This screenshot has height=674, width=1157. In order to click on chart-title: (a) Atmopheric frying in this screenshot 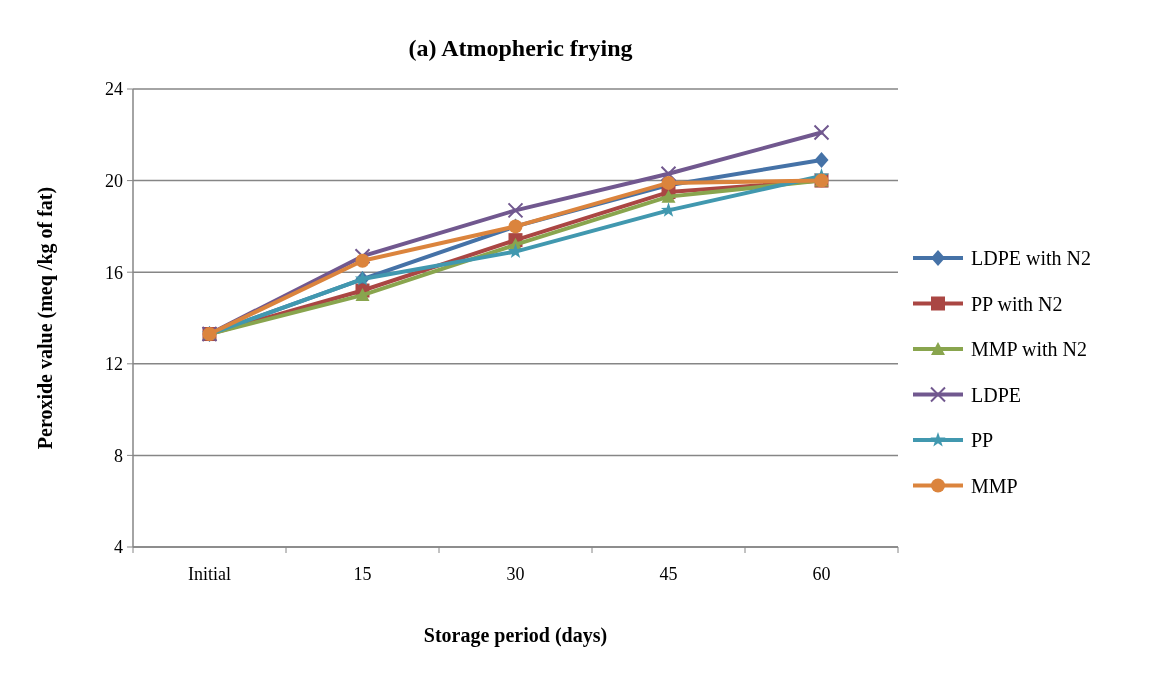, I will do `click(520, 48)`.